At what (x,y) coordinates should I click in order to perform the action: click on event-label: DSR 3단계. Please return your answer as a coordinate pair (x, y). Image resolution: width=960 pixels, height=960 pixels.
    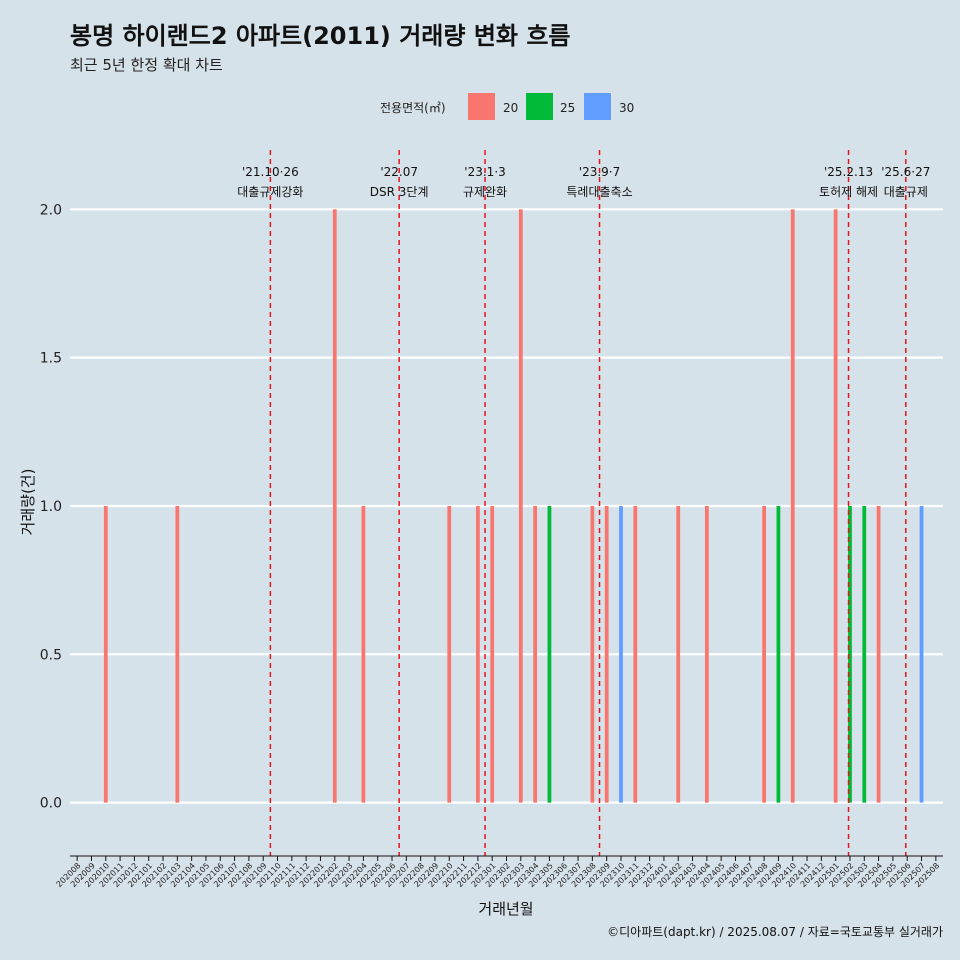
    Looking at the image, I should click on (399, 192).